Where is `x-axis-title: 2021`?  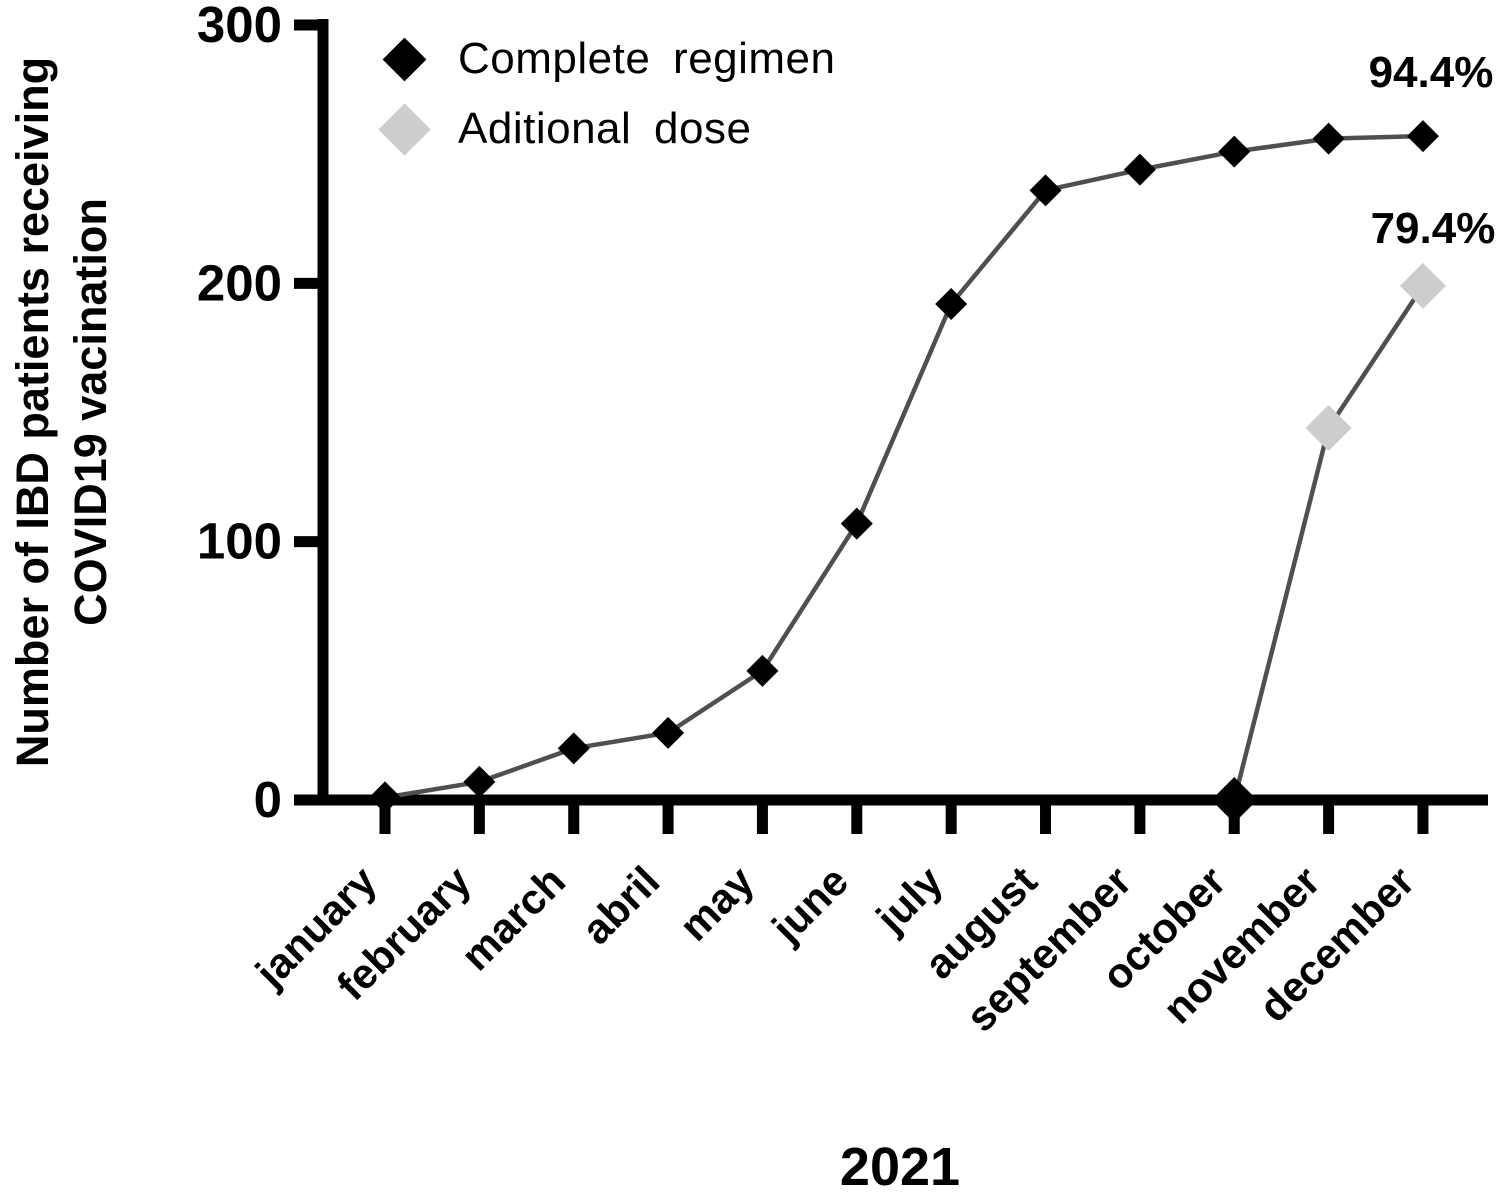
x-axis-title: 2021 is located at coordinates (900, 1167).